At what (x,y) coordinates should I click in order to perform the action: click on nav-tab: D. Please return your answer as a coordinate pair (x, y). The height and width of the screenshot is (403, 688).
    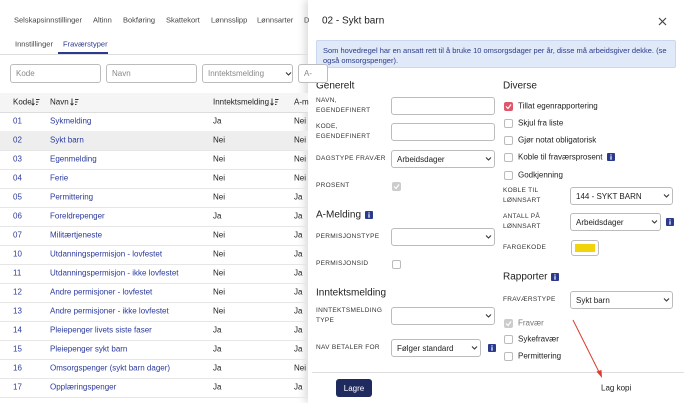
    Looking at the image, I should click on (307, 20).